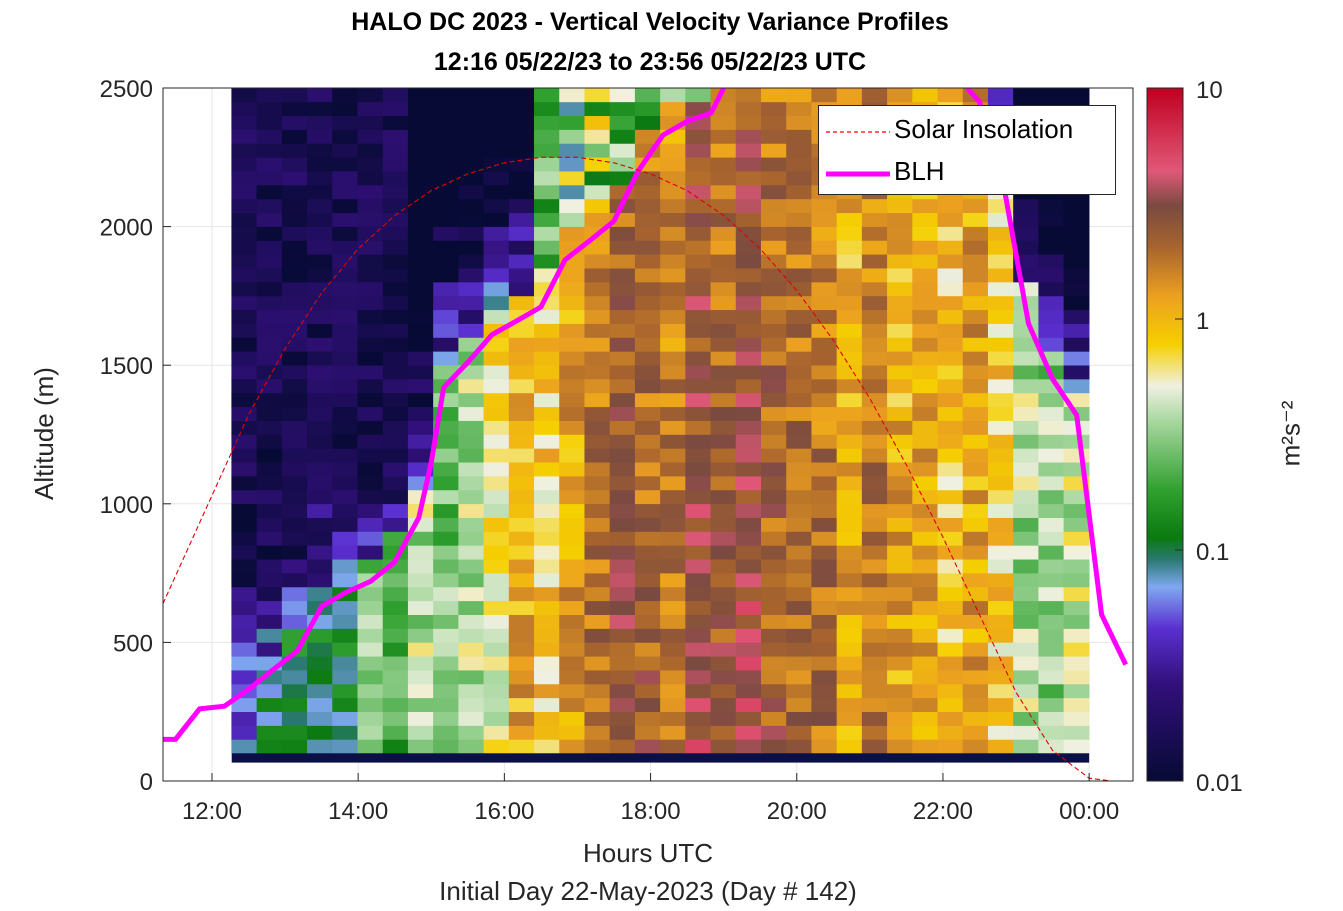  I want to click on legend-label-solar: Solar Insolation, so click(984, 129).